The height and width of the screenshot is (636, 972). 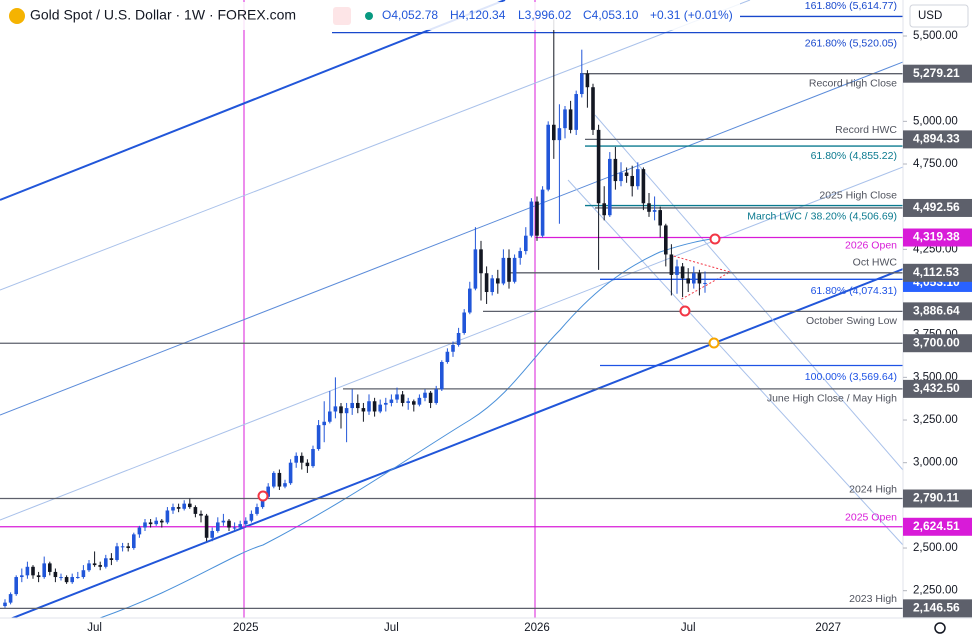 I want to click on level-note: October Swing Low, so click(x=851, y=321).